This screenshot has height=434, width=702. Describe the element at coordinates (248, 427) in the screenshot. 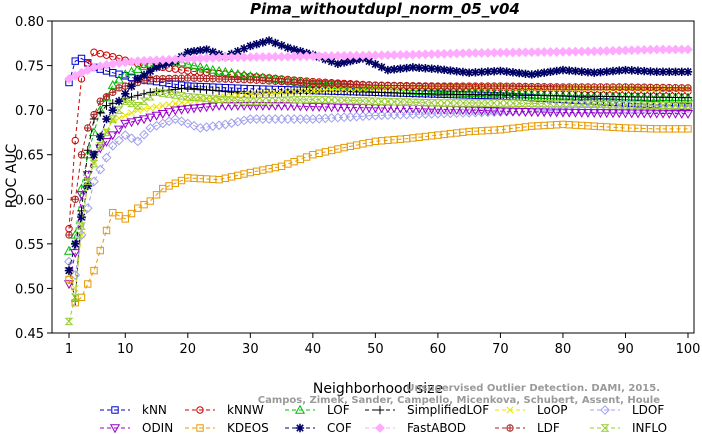

I see `legend-label: KDEOS` at that location.